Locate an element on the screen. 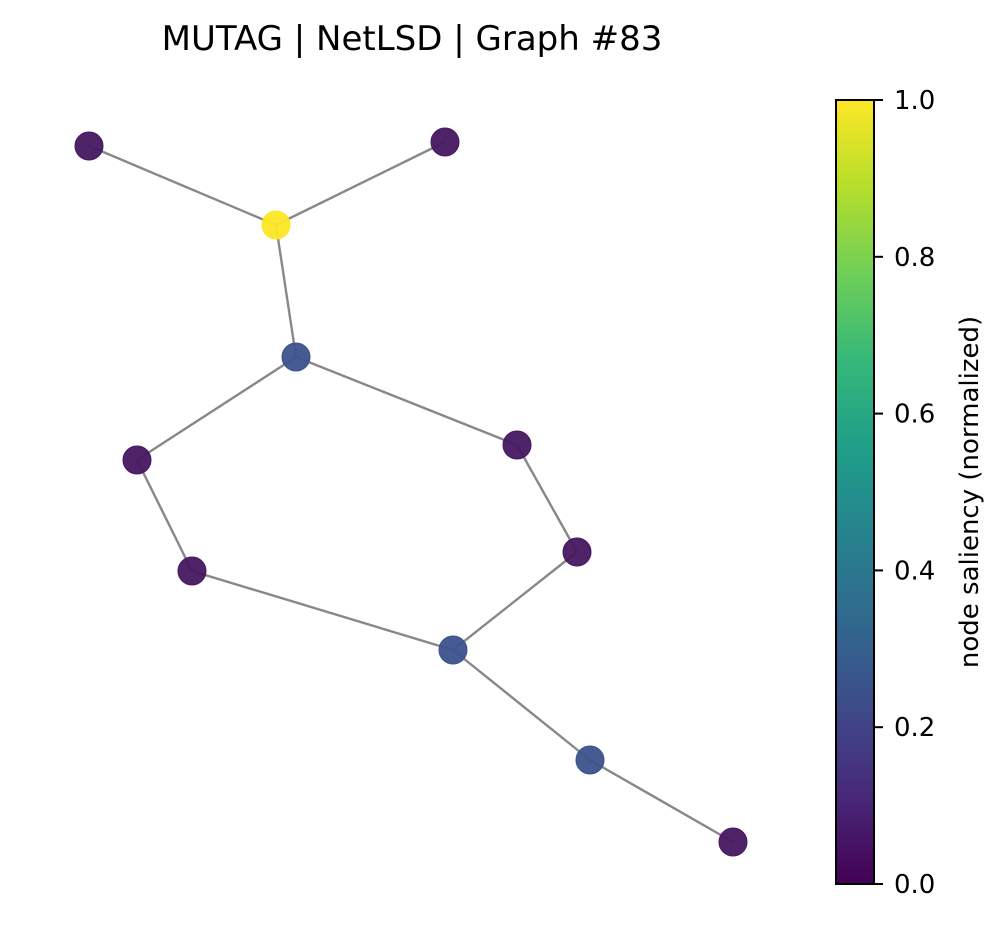  edge-n0-n2 is located at coordinates (182, 185).